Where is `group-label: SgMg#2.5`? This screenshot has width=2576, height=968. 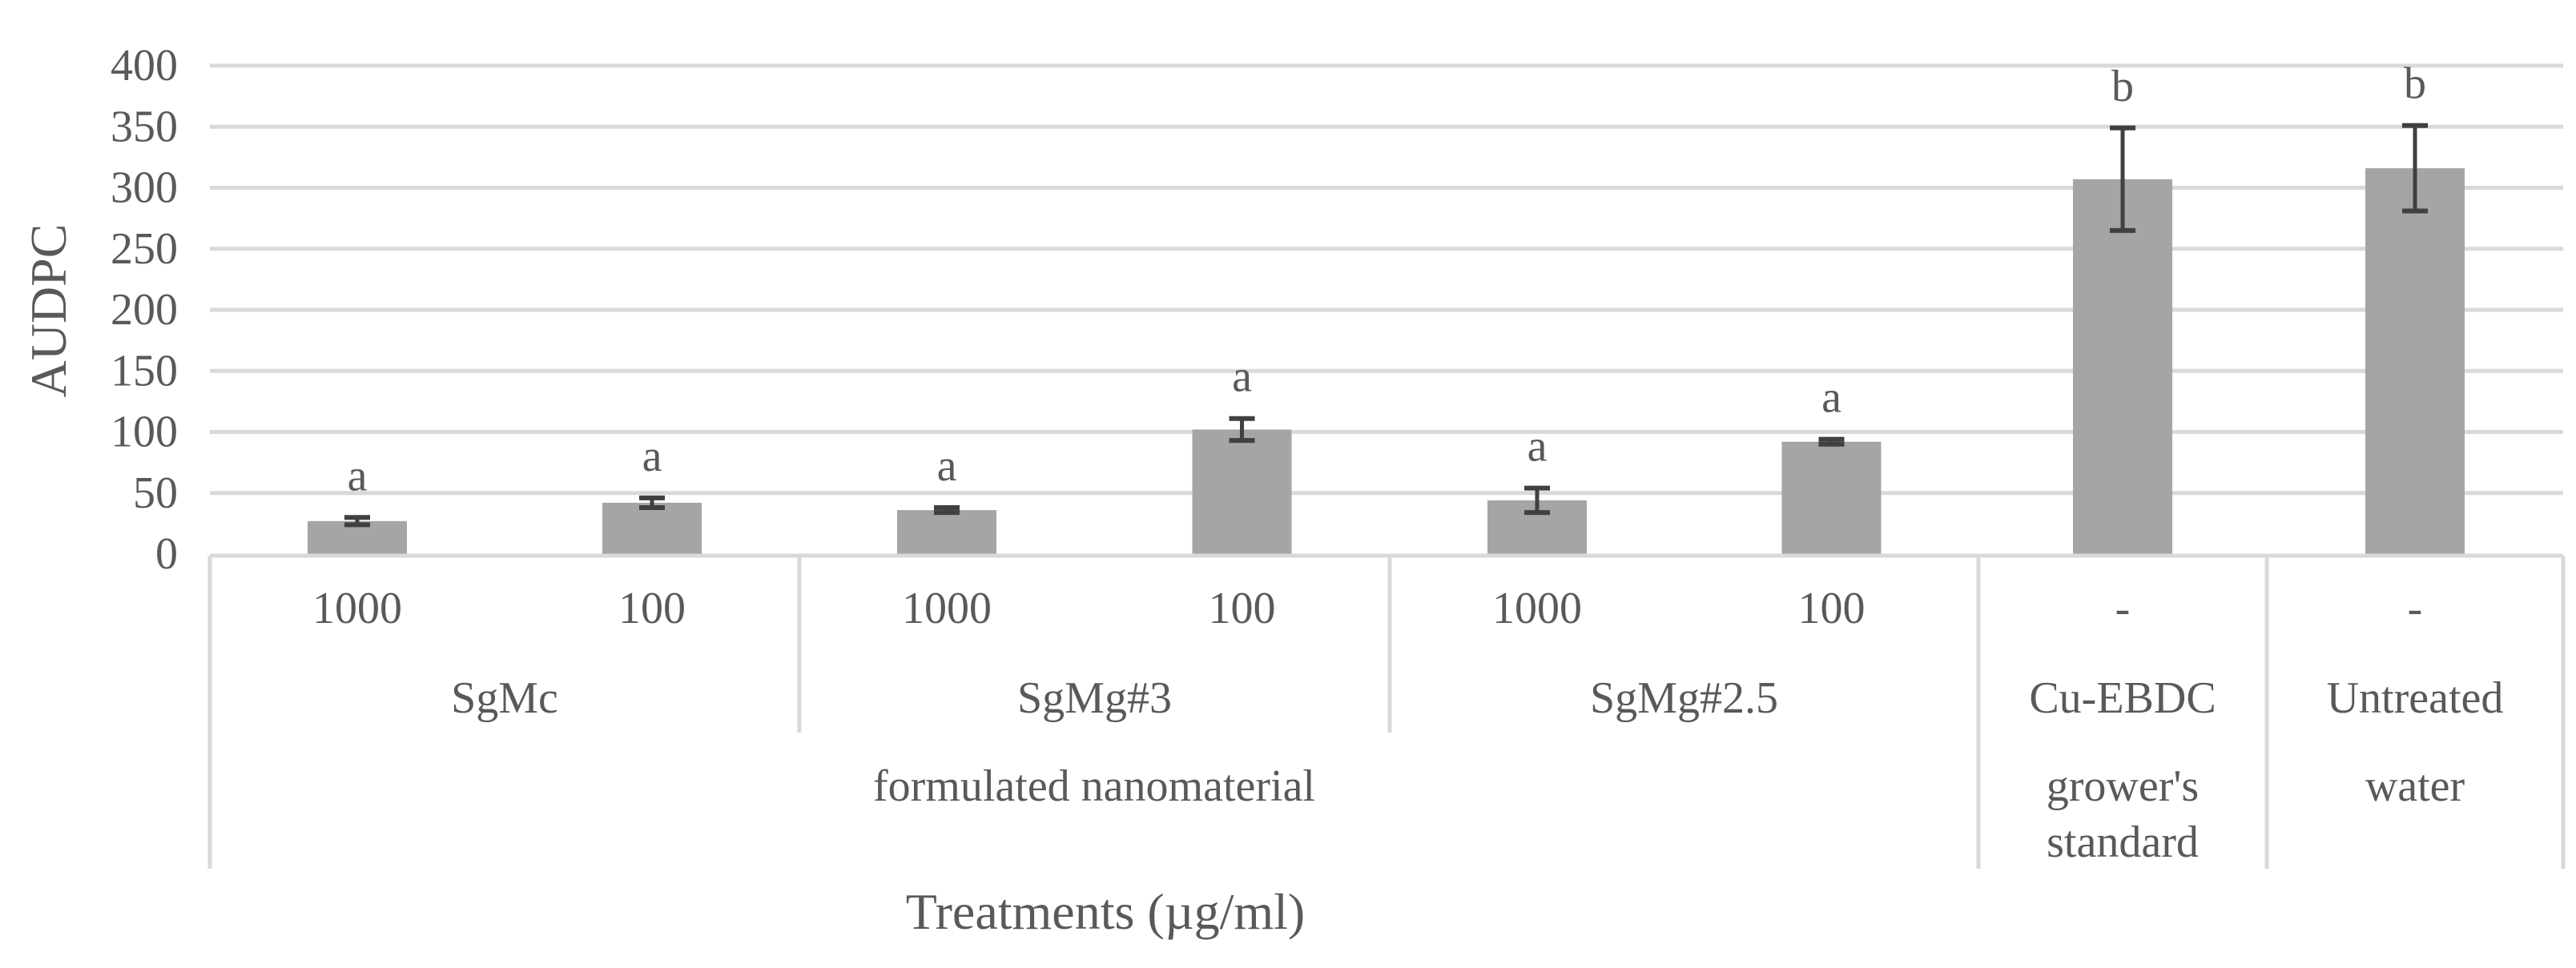 group-label: SgMg#2.5 is located at coordinates (1684, 698).